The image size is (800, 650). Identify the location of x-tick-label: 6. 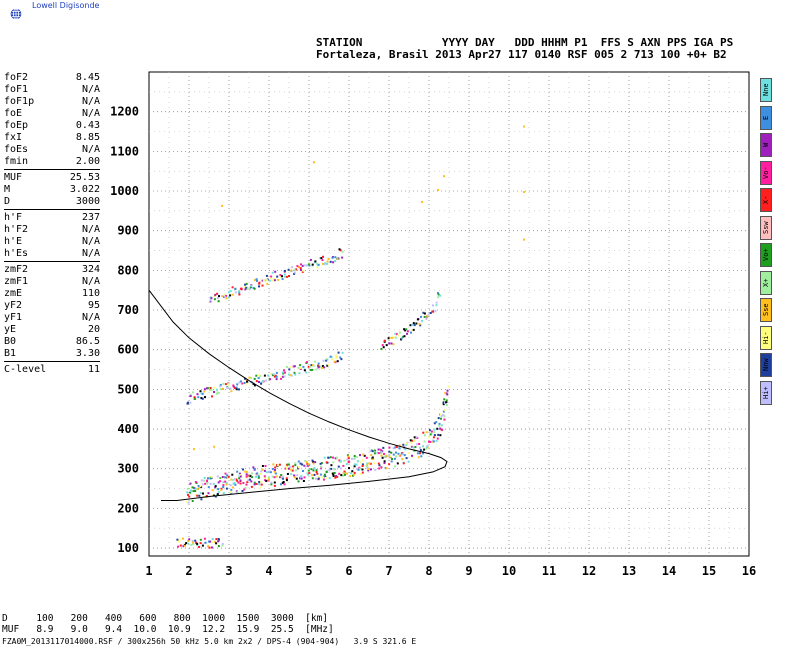
(348, 571).